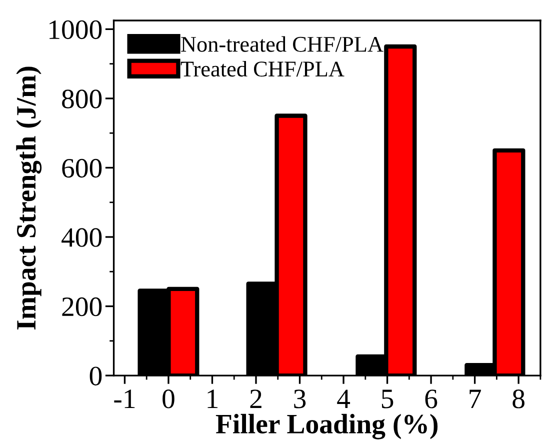  Describe the element at coordinates (124, 399) in the screenshot. I see `x-tick-label: -1` at that location.